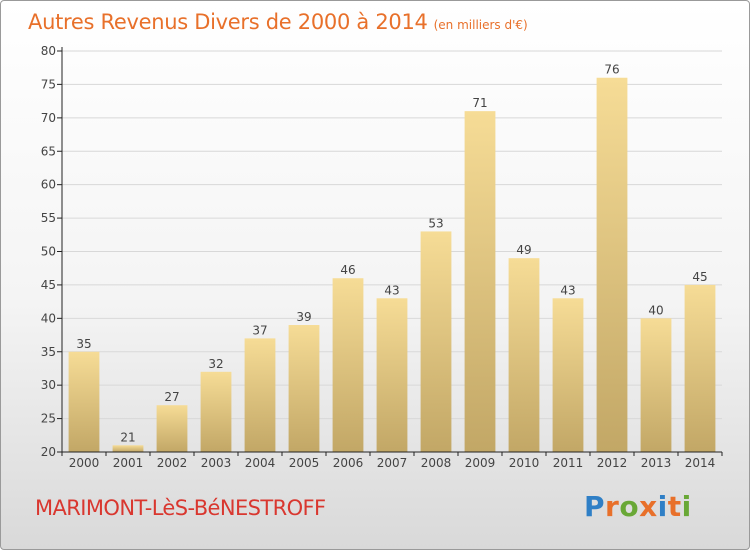  Describe the element at coordinates (304, 463) in the screenshot. I see `x-tick-label-2005: 2005` at that location.